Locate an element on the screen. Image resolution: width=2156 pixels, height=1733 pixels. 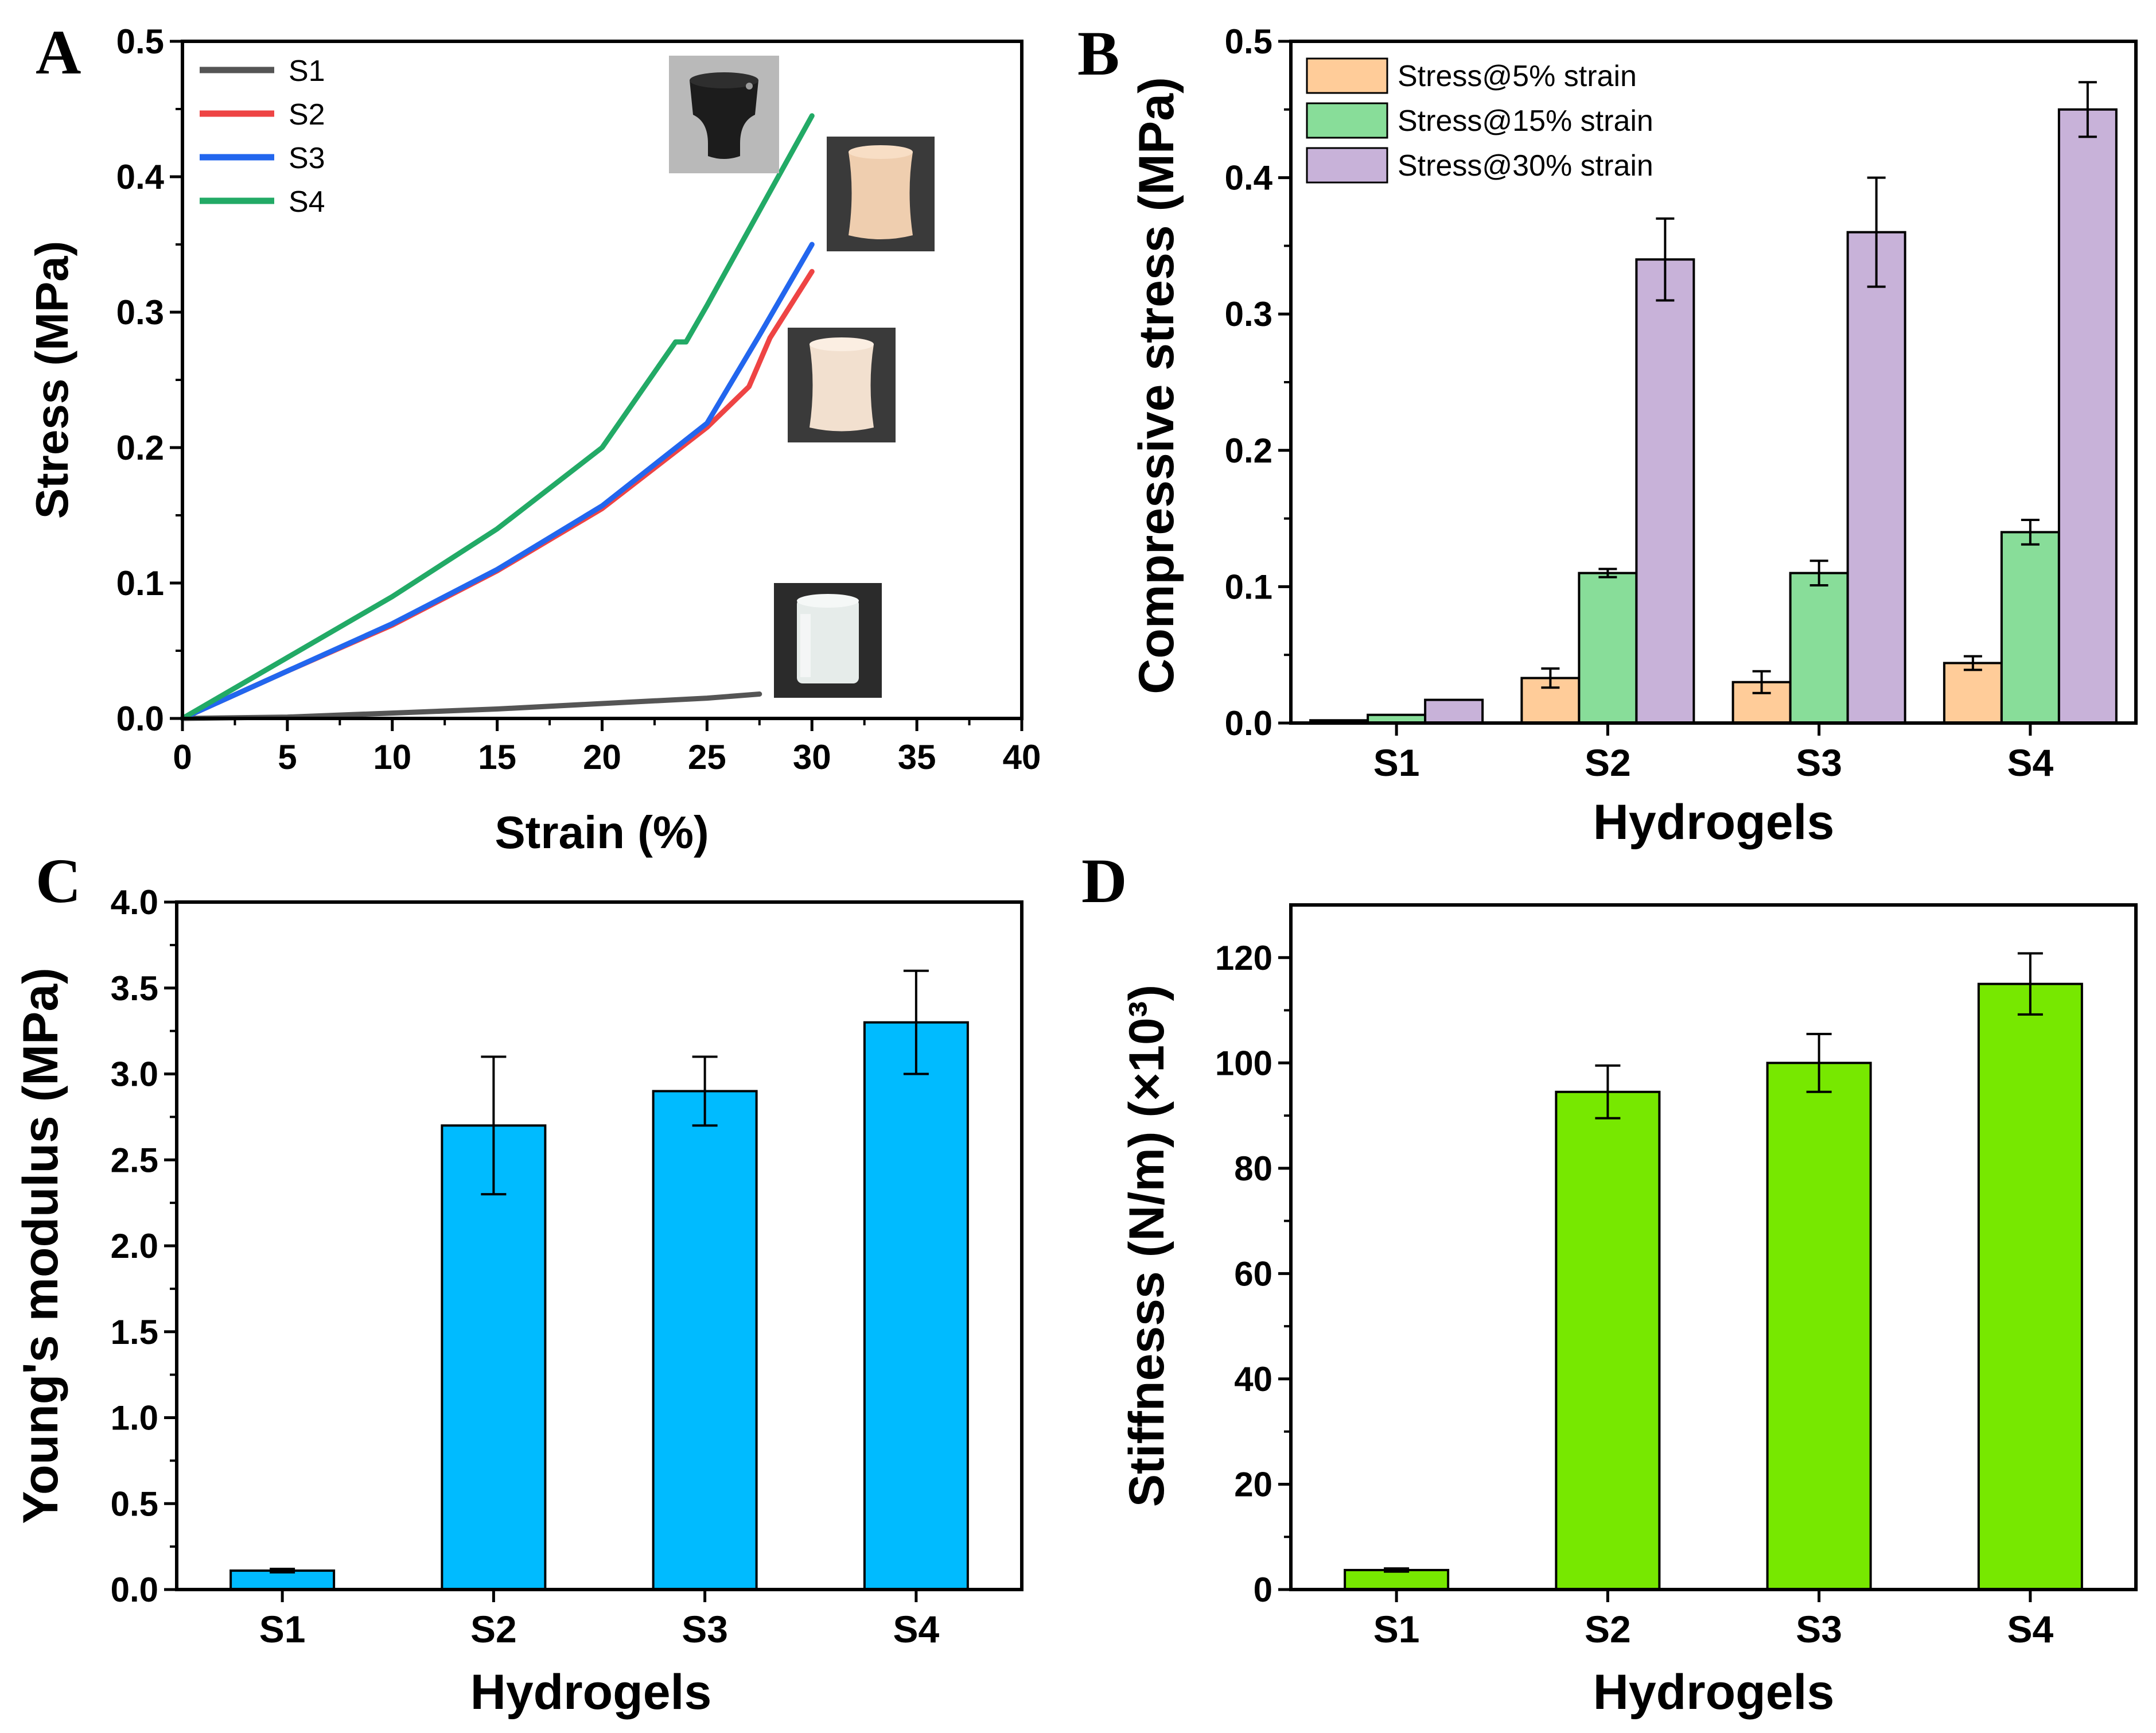
panel-letter-d: D is located at coordinates (1104, 881).